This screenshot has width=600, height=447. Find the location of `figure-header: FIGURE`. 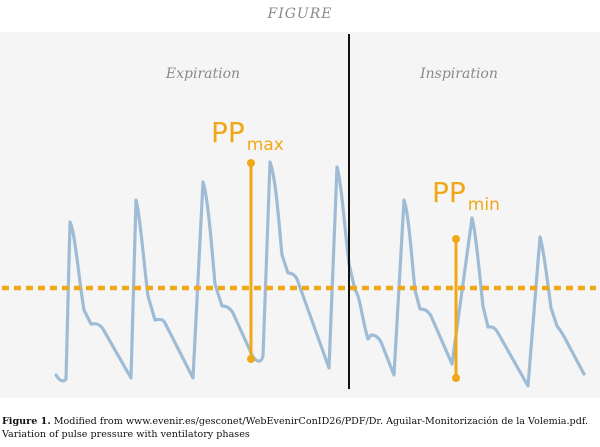

figure-header: FIGURE is located at coordinates (300, 14).